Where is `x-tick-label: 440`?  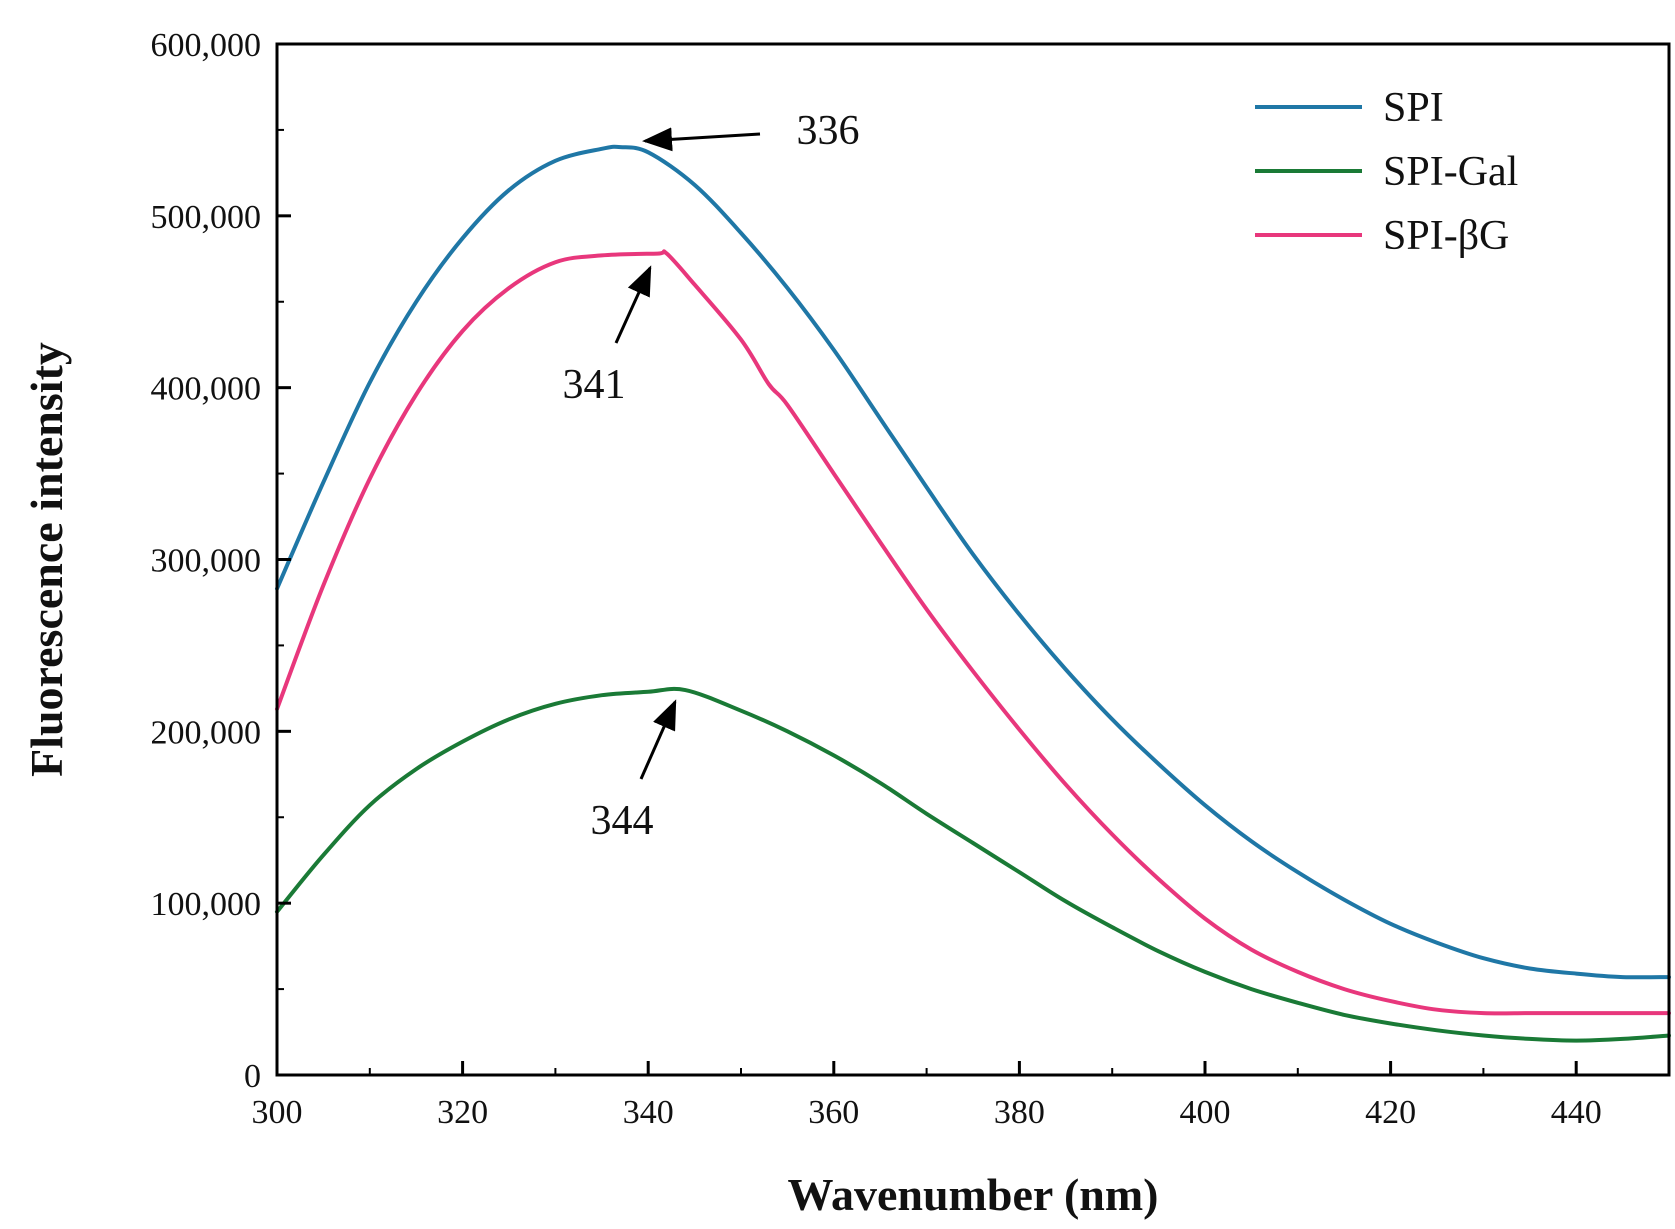 x-tick-label: 440 is located at coordinates (1576, 1112).